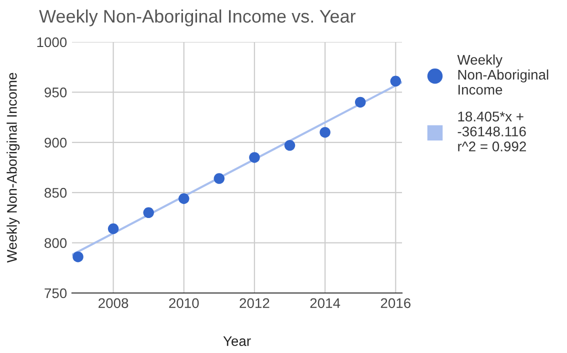 The image size is (567, 353). I want to click on y-tick-label: 950, so click(55, 93).